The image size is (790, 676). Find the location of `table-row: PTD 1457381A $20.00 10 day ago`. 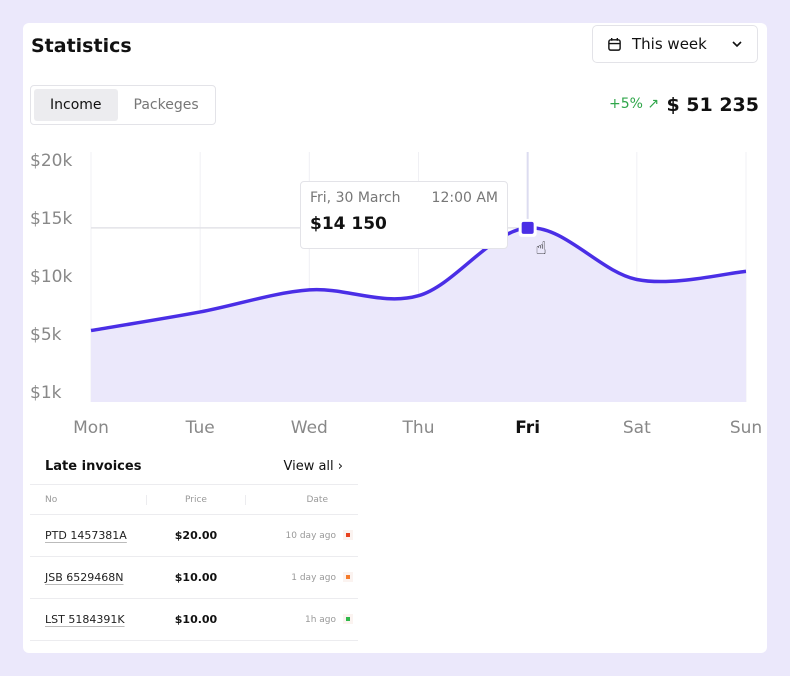

table-row: PTD 1457381A $20.00 10 day ago is located at coordinates (194, 535).